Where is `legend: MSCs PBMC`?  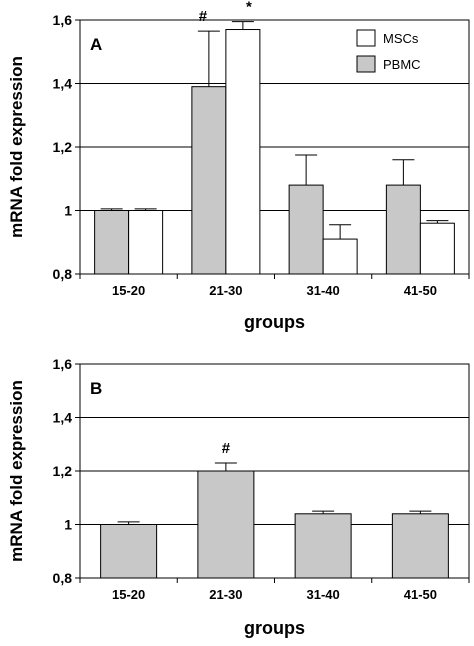 legend: MSCs PBMC is located at coordinates (388, 51).